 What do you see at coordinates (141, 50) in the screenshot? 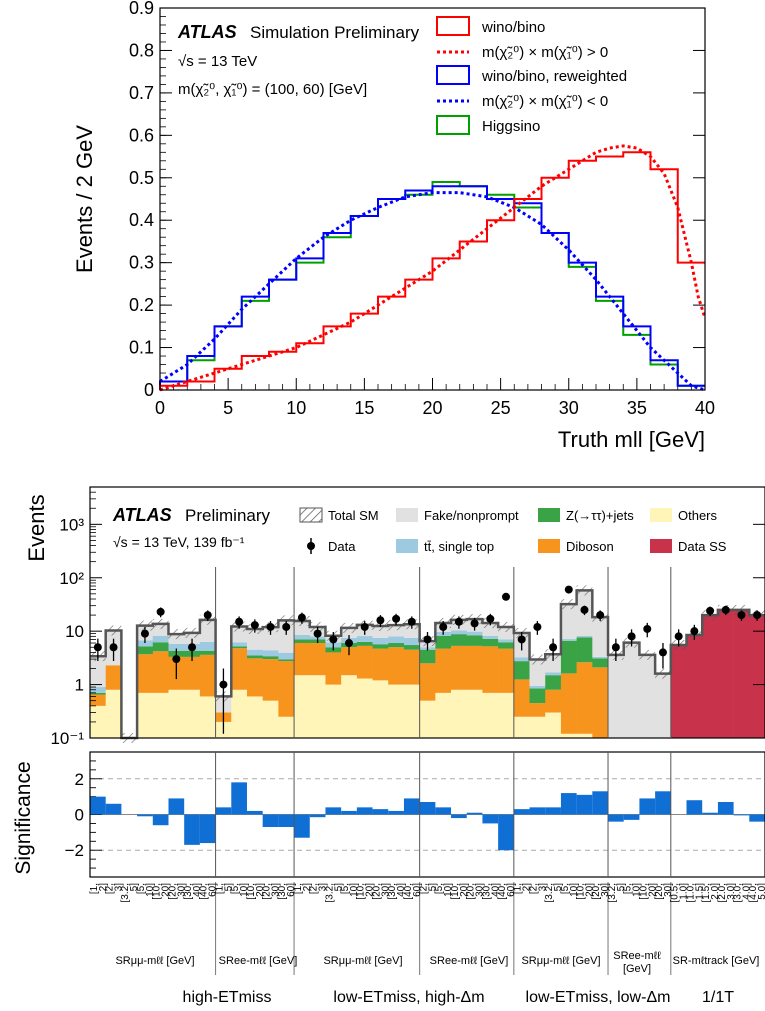
I see `top-y-tick-label: 0.8` at bounding box center [141, 50].